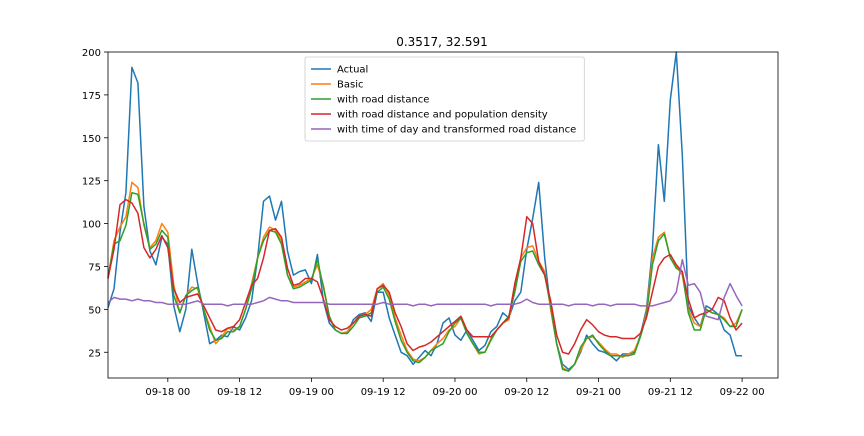 The width and height of the screenshot is (864, 436). I want to click on legend-label-2: with road distance, so click(383, 100).